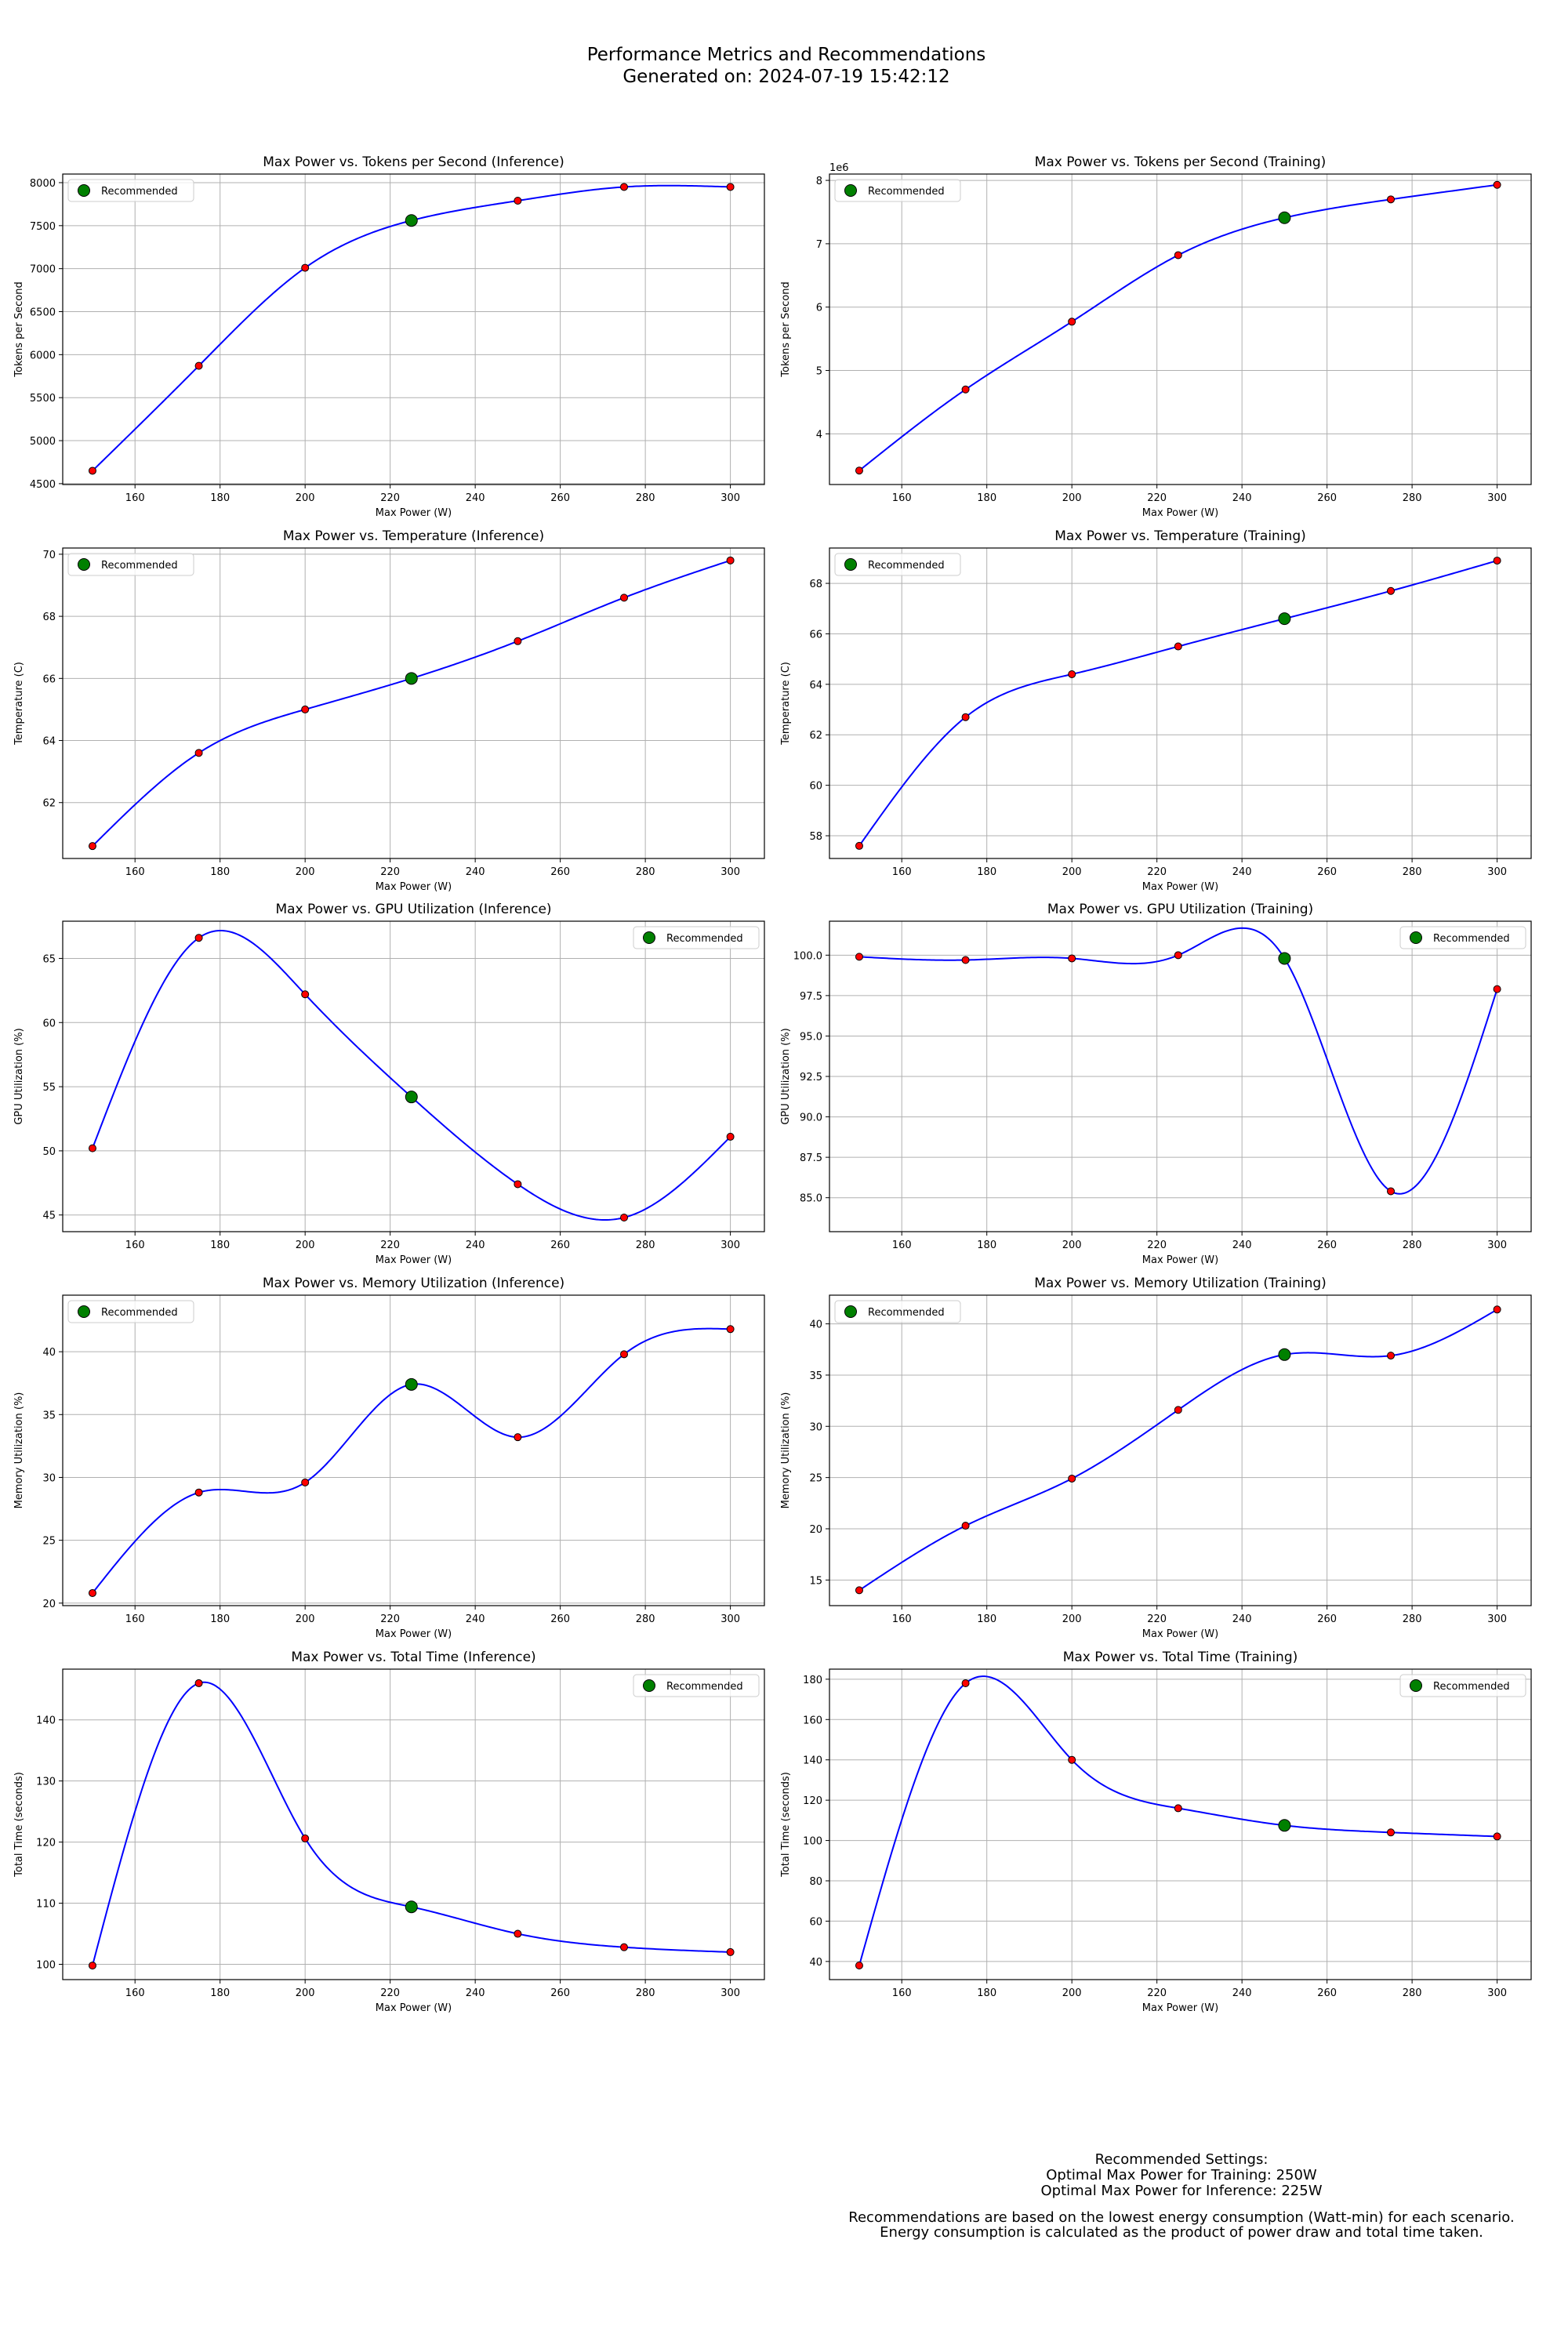 The width and height of the screenshot is (1568, 2352). I want to click on y-tick-label: 35, so click(49, 1415).